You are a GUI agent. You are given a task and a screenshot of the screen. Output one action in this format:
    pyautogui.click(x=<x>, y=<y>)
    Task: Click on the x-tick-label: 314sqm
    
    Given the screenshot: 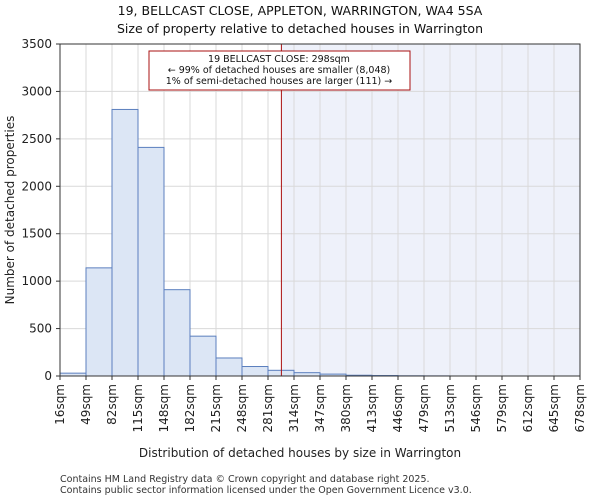 What is the action you would take?
    pyautogui.click(x=294, y=408)
    